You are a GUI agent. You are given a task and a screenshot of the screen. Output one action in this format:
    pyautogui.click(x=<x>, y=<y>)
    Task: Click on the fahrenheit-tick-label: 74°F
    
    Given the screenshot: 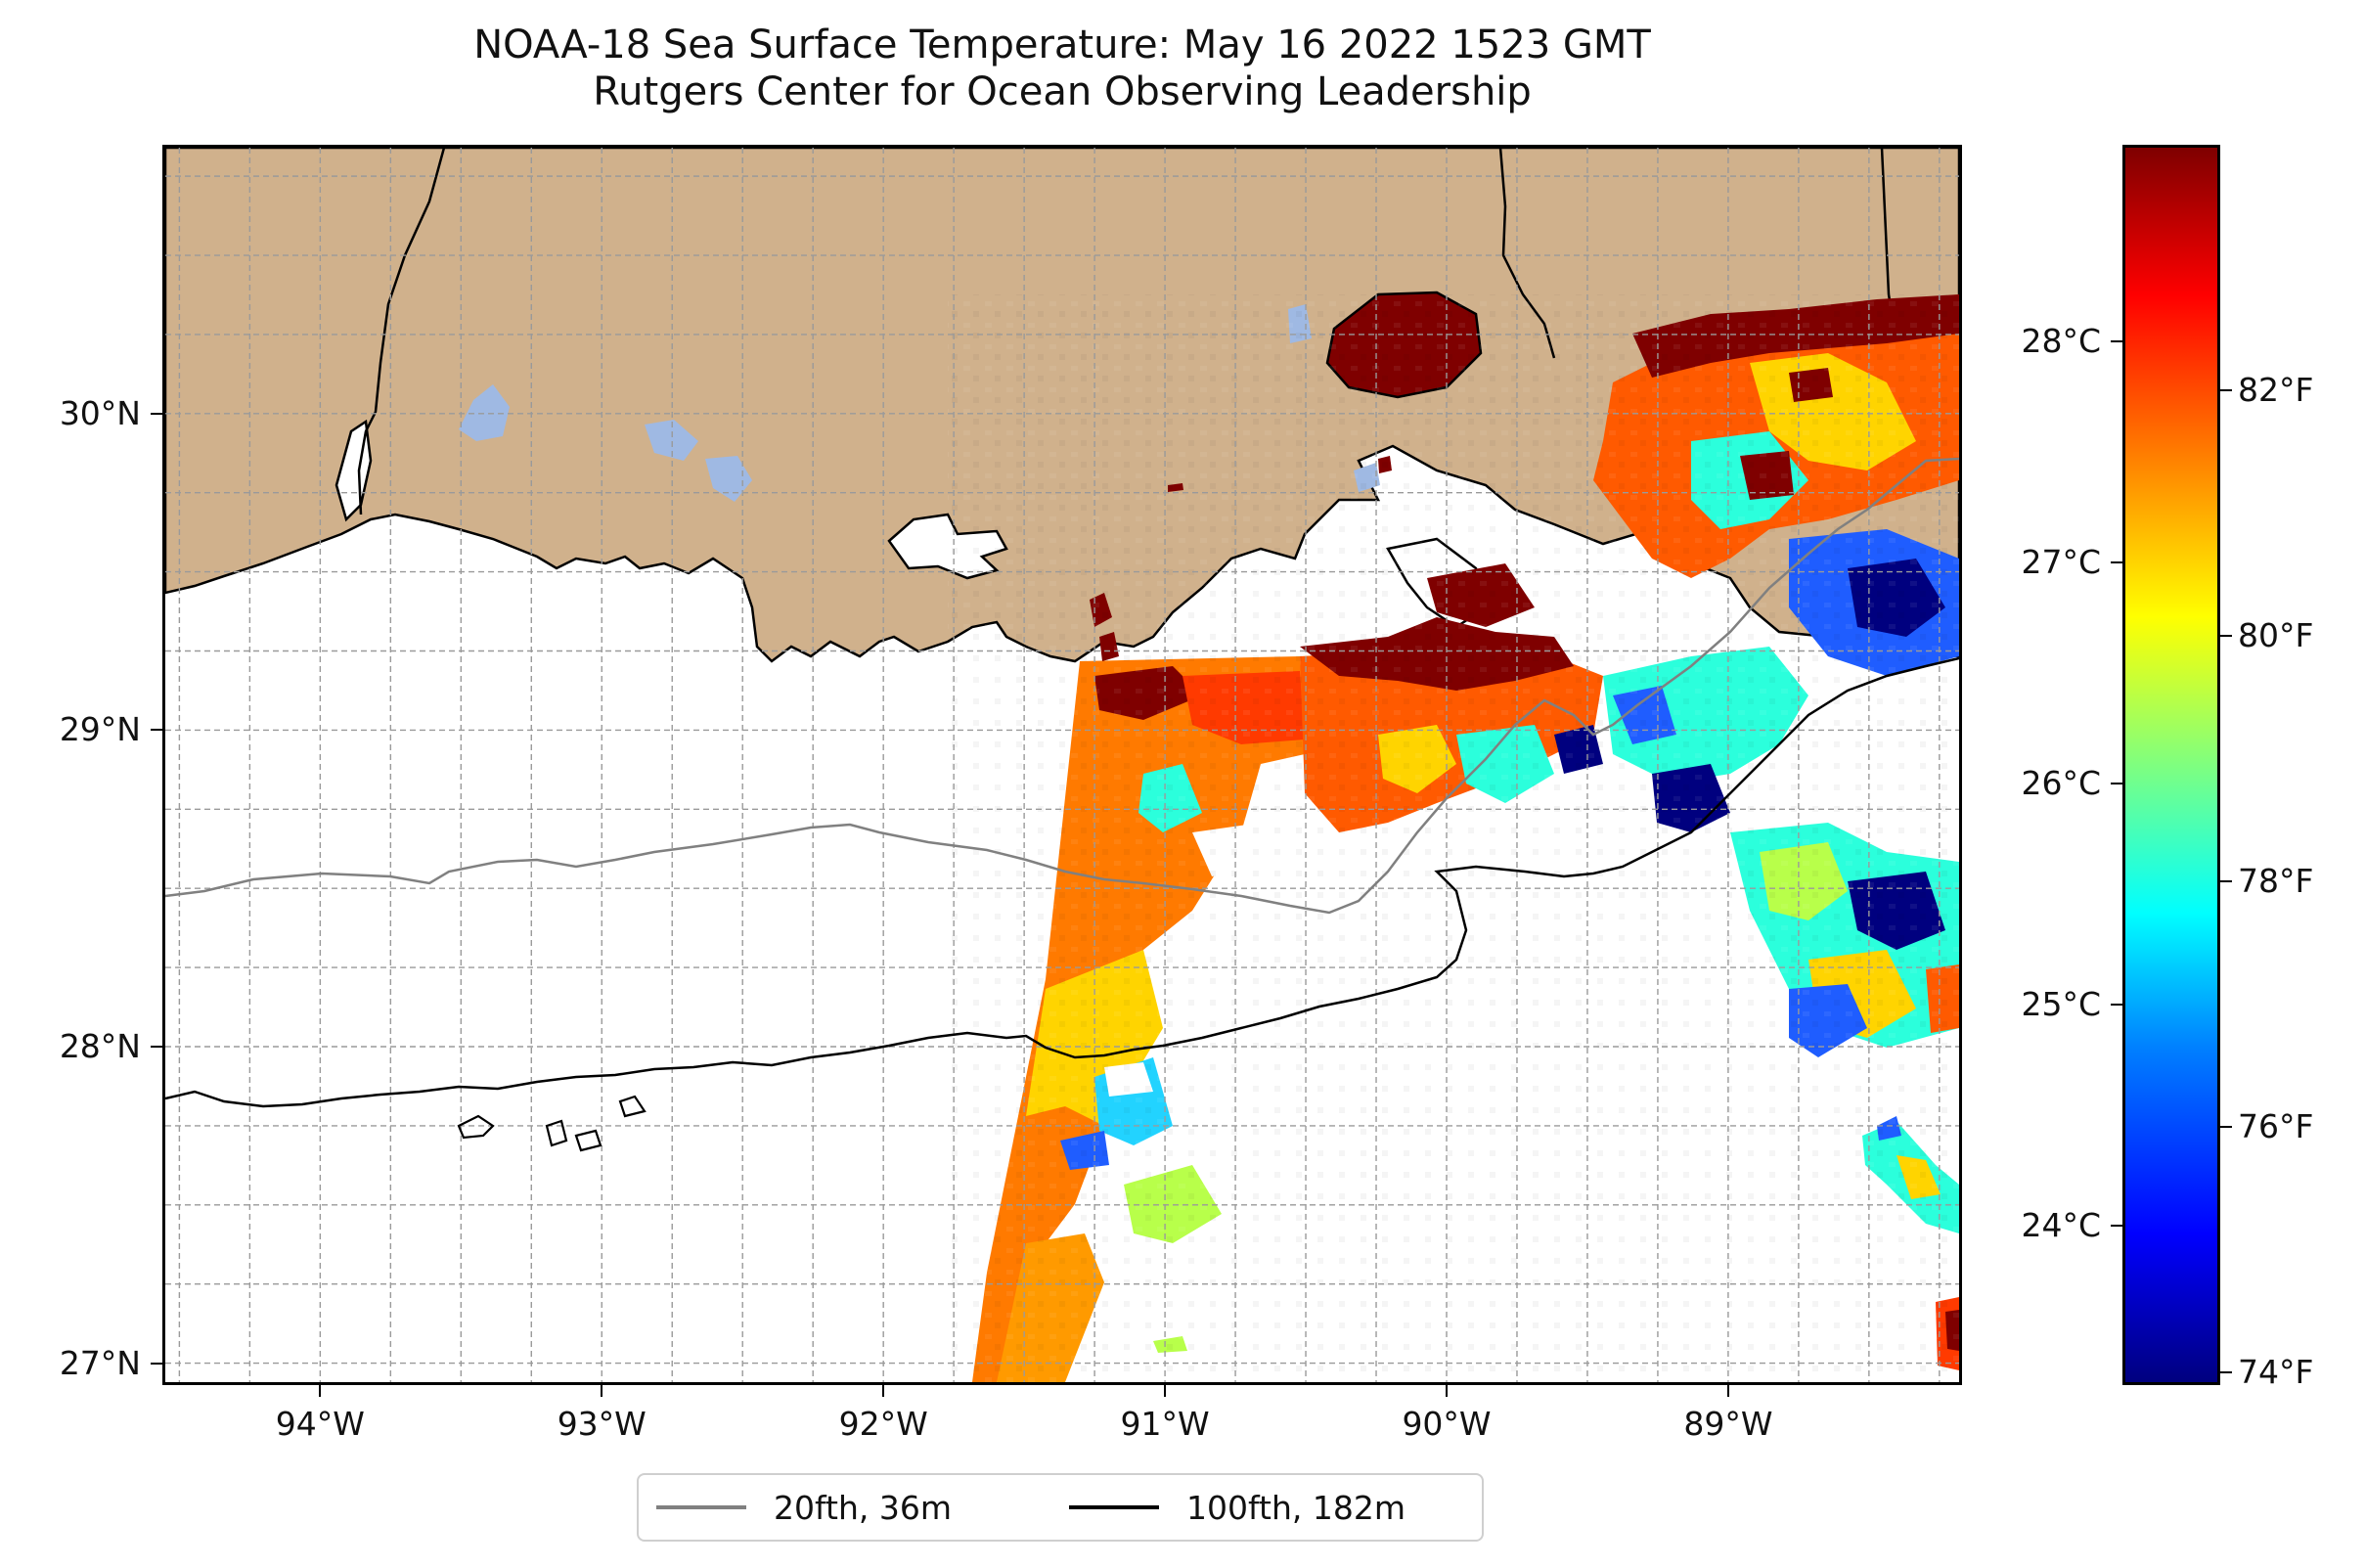 What is the action you would take?
    pyautogui.click(x=2276, y=1372)
    